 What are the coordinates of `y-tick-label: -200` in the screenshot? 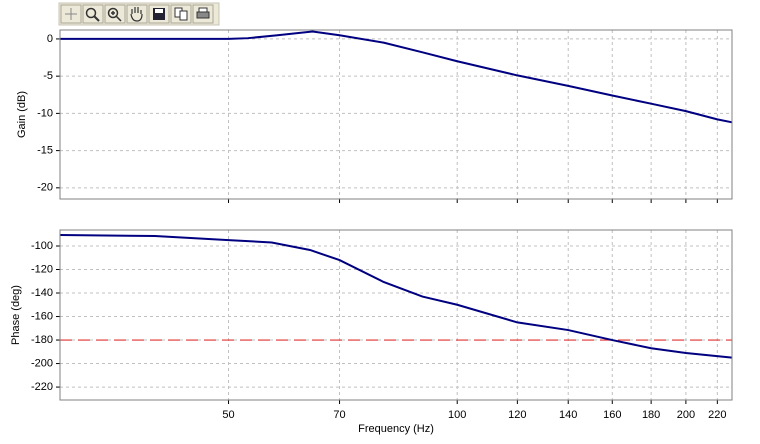 It's located at (42, 363).